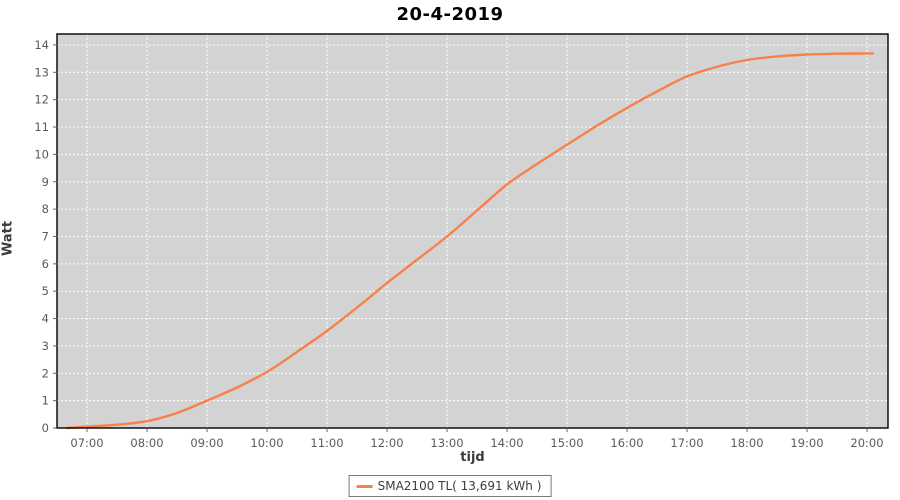 The height and width of the screenshot is (500, 900). What do you see at coordinates (41, 154) in the screenshot?
I see `y-tick-label: 10` at bounding box center [41, 154].